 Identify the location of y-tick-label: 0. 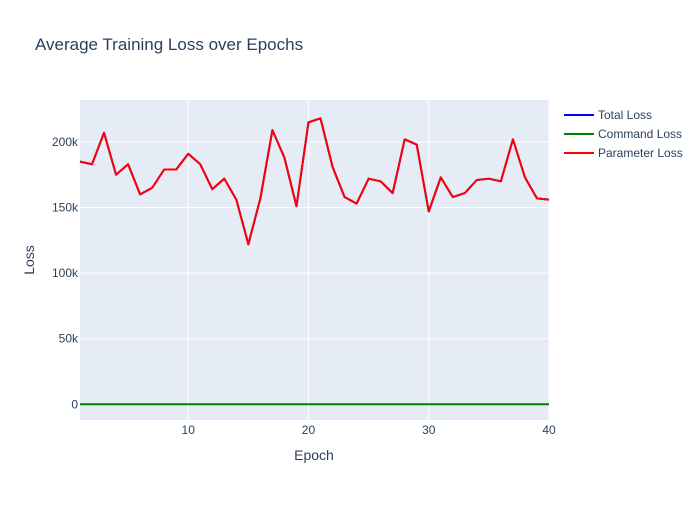
(74, 404).